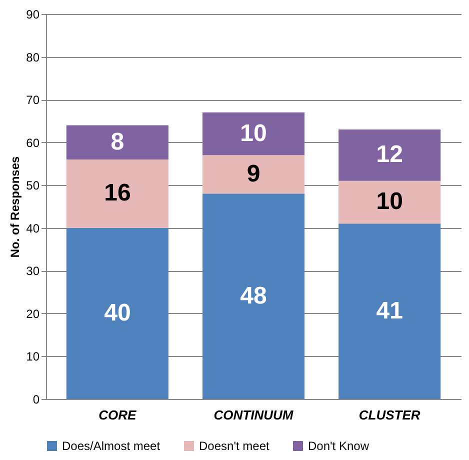  What do you see at coordinates (15, 207) in the screenshot?
I see `y-axis-title: No. of Responses` at bounding box center [15, 207].